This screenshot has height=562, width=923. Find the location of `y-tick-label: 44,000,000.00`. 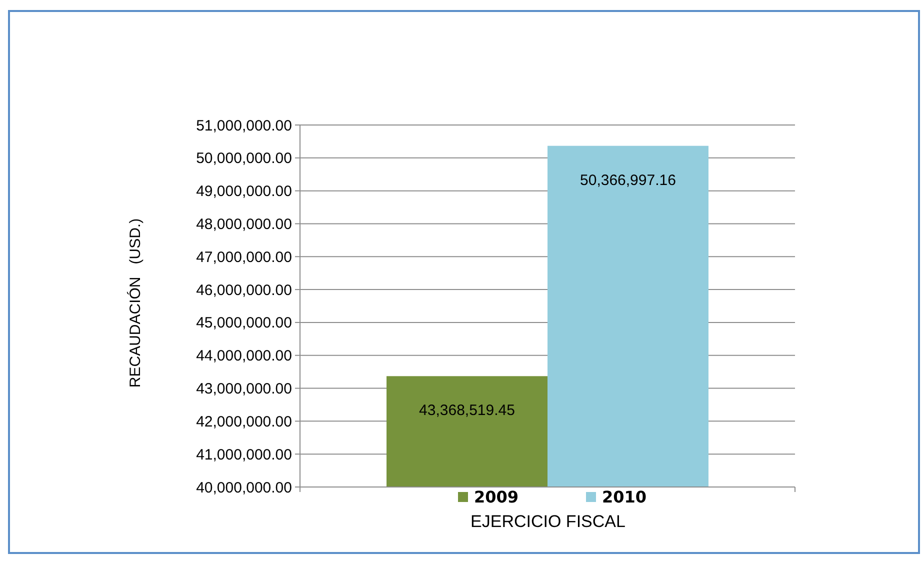

y-tick-label: 44,000,000.00 is located at coordinates (244, 356).